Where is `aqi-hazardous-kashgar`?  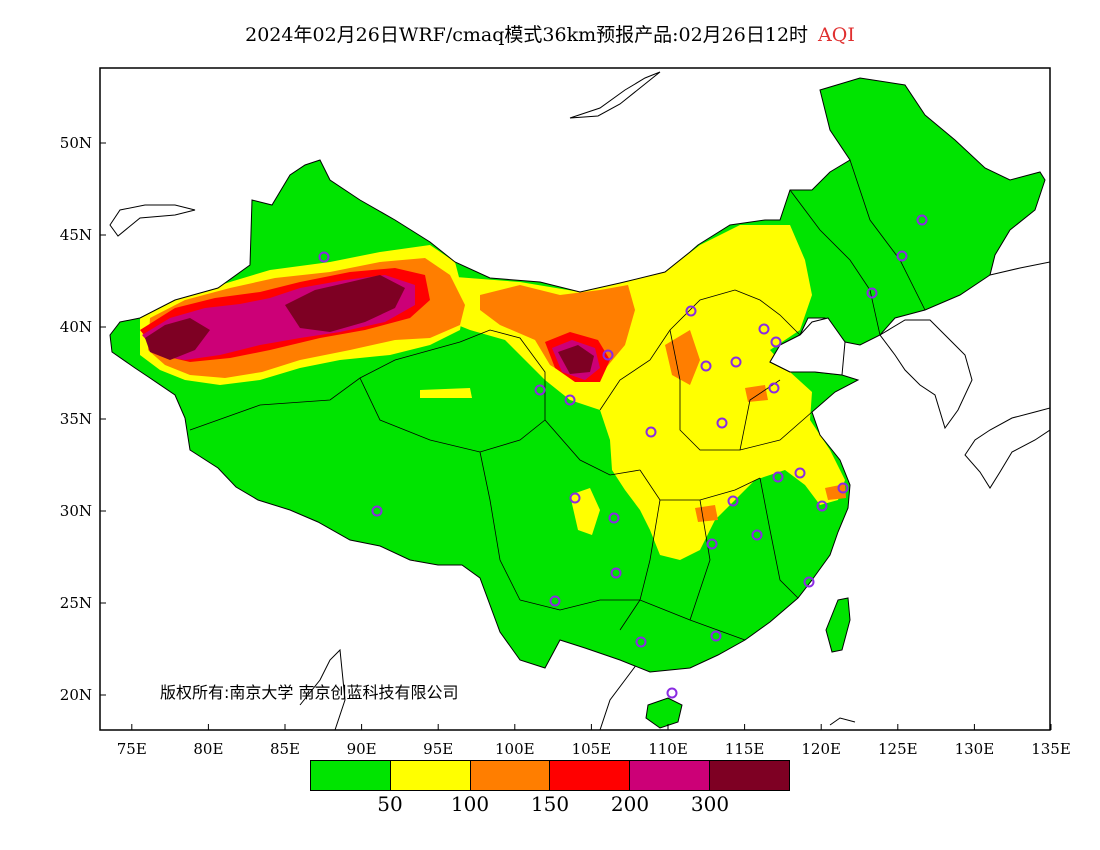
aqi-hazardous-kashgar is located at coordinates (177, 339).